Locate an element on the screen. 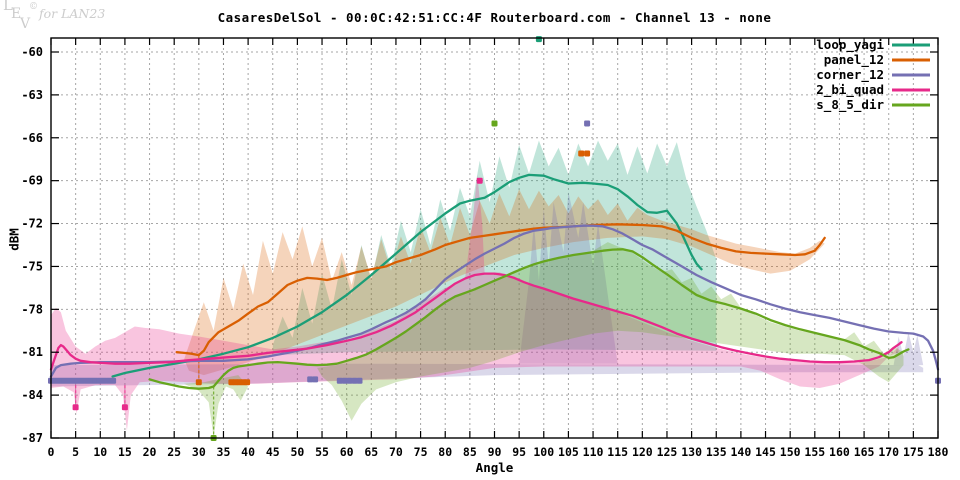 This screenshot has height=480, width=960. legend-label: s_8_5_dir is located at coordinates (850, 105).